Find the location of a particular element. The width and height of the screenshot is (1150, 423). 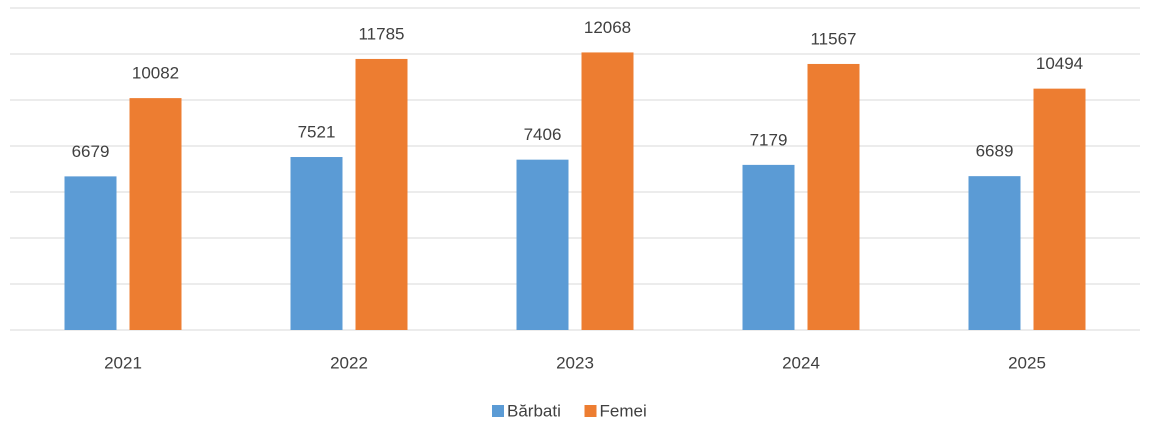

x-tick-label: 2021 is located at coordinates (123, 362).